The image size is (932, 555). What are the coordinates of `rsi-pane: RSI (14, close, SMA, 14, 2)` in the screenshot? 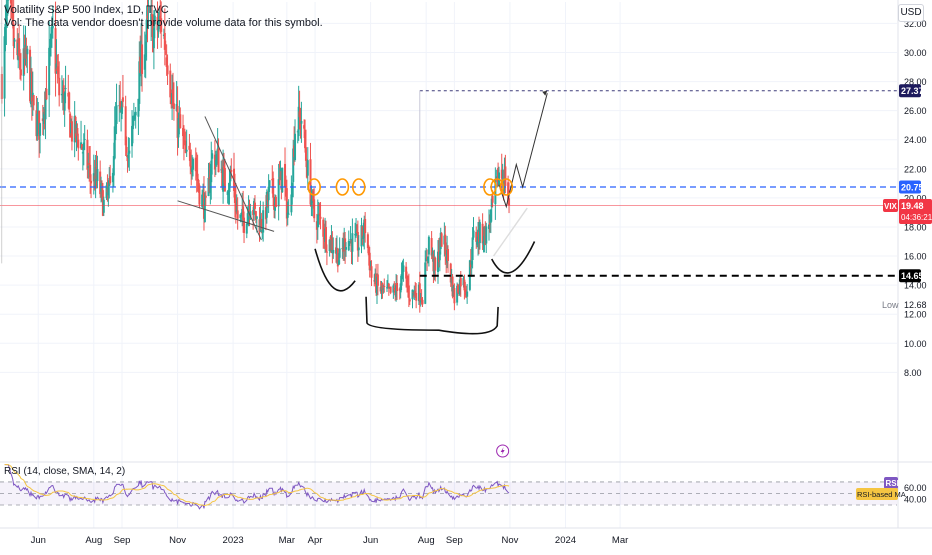 It's located at (466, 485).